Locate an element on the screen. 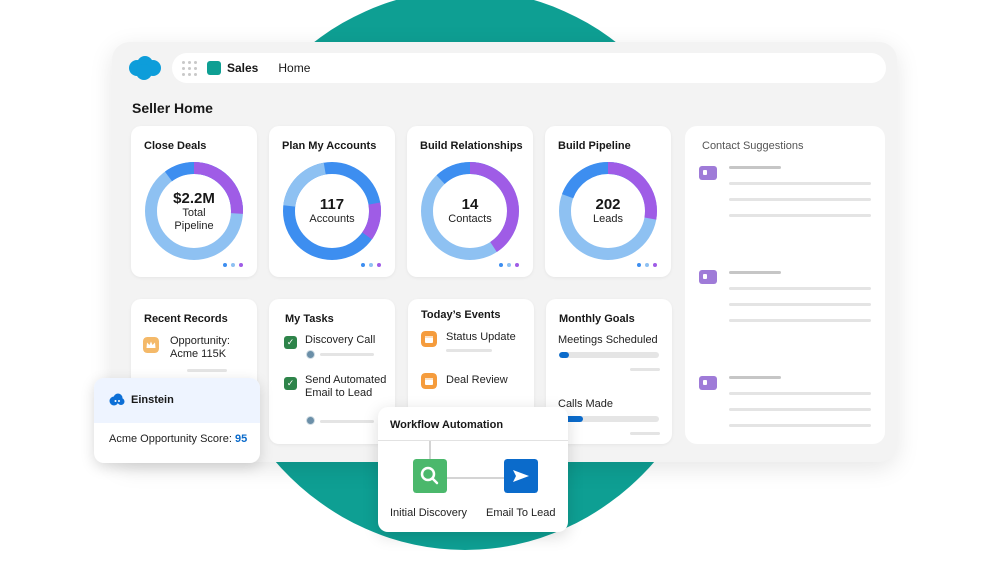  send-icon is located at coordinates (521, 476).